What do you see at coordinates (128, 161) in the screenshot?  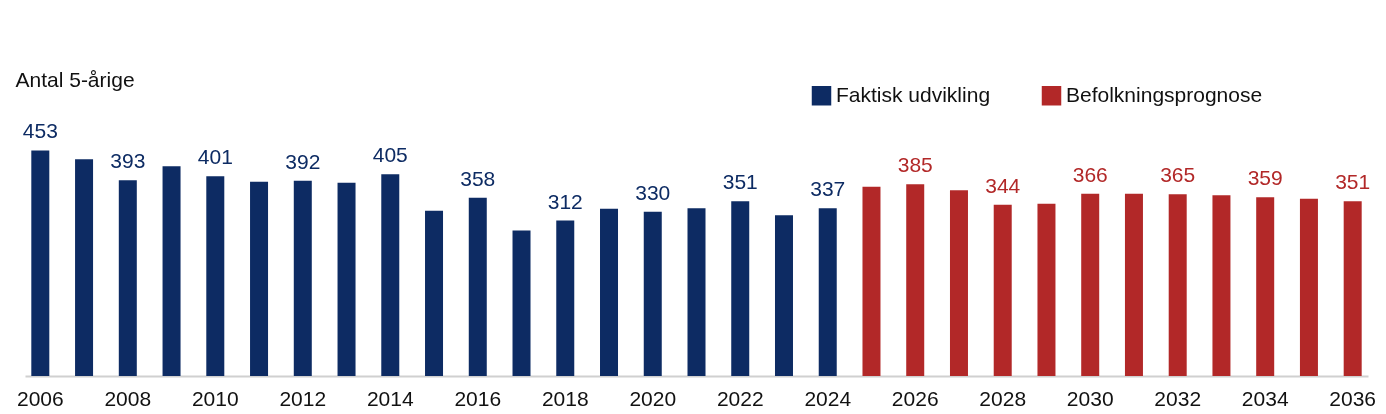 I see `data-label: 393` at bounding box center [128, 161].